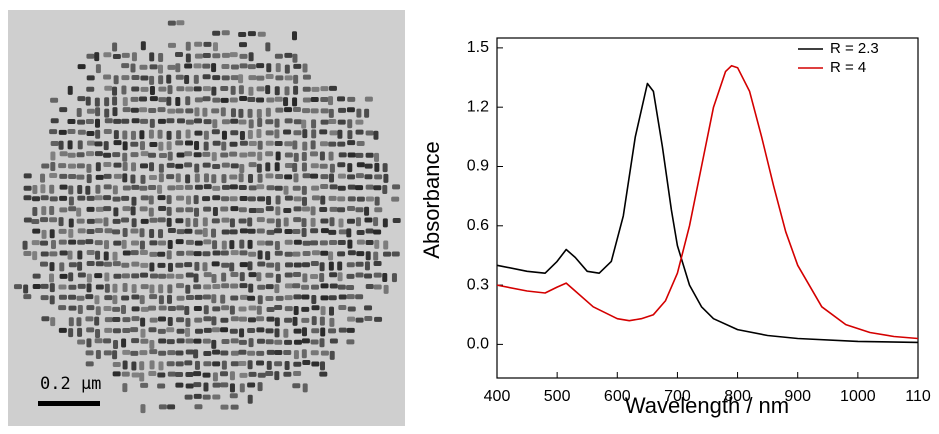 Image resolution: width=939 pixels, height=434 pixels. What do you see at coordinates (69, 403) in the screenshot?
I see `scale-bar` at bounding box center [69, 403].